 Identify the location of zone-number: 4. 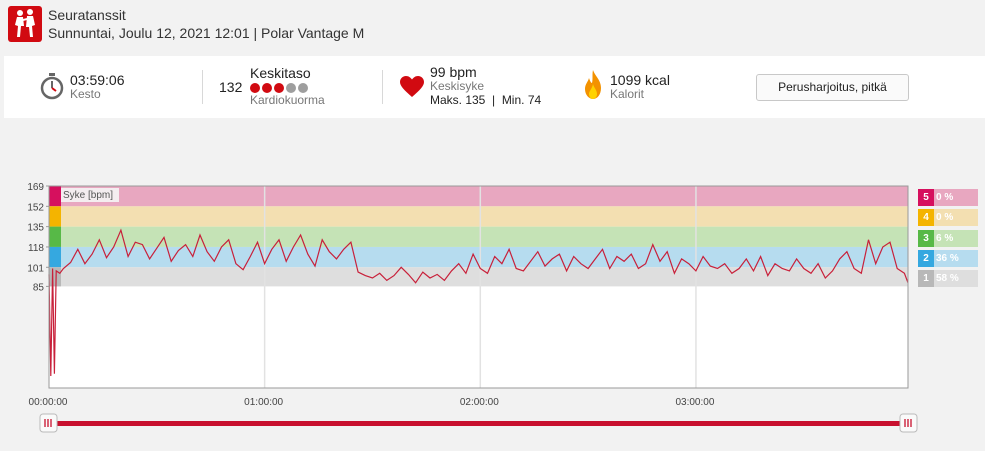
(926, 218).